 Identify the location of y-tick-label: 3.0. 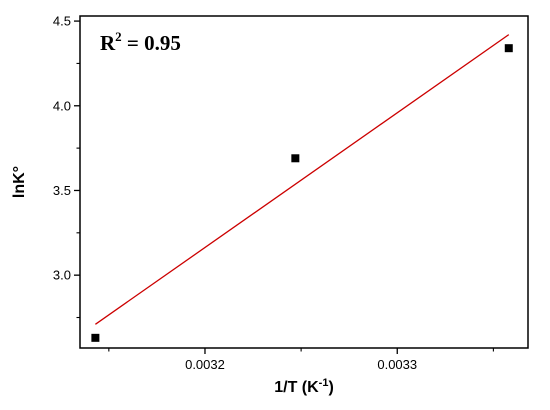
(62, 275).